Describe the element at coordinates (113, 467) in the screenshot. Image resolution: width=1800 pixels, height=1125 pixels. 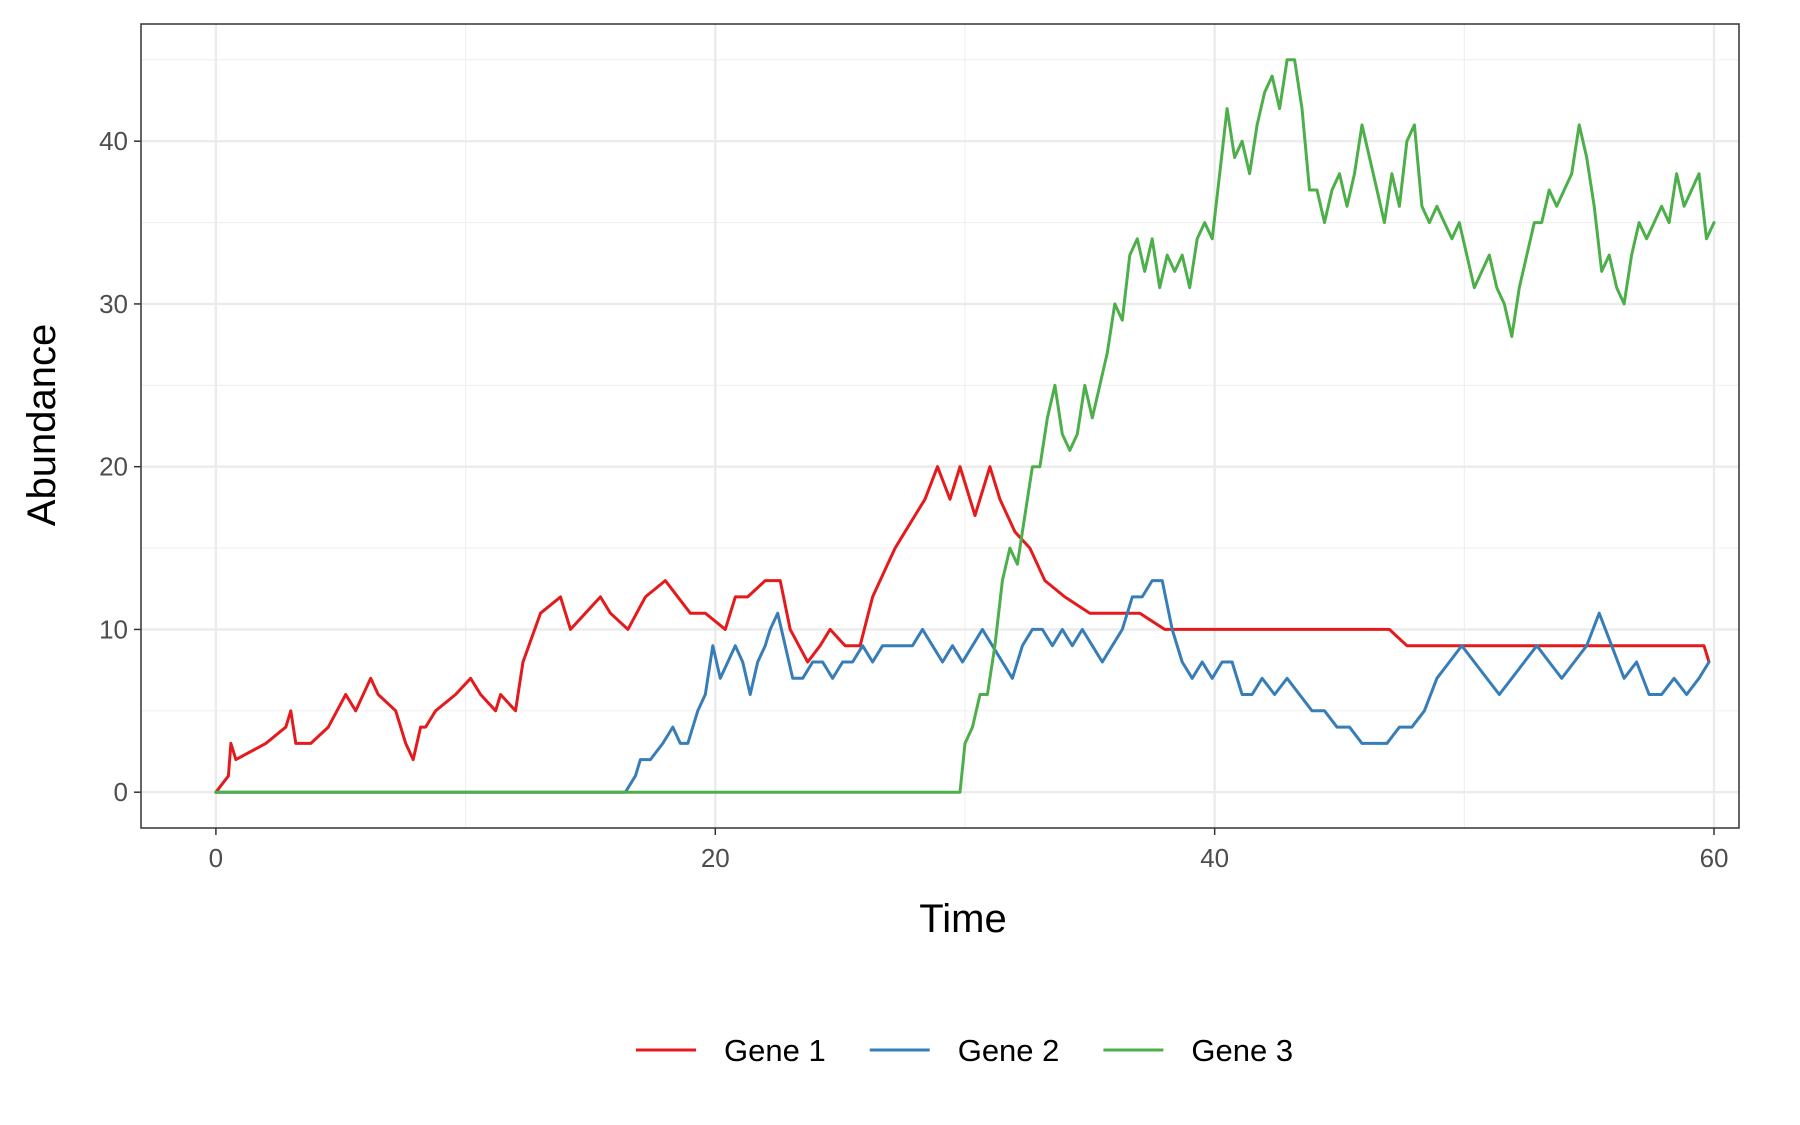
I see `y-tick-label: 20` at that location.